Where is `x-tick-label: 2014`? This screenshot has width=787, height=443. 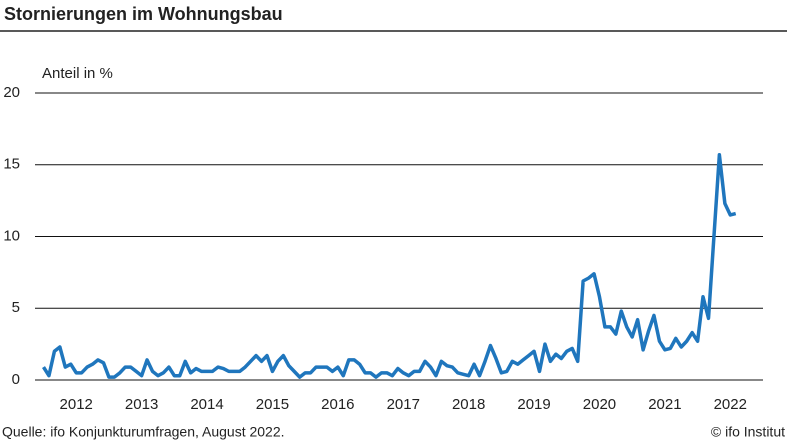
x-tick-label: 2014 is located at coordinates (206, 404).